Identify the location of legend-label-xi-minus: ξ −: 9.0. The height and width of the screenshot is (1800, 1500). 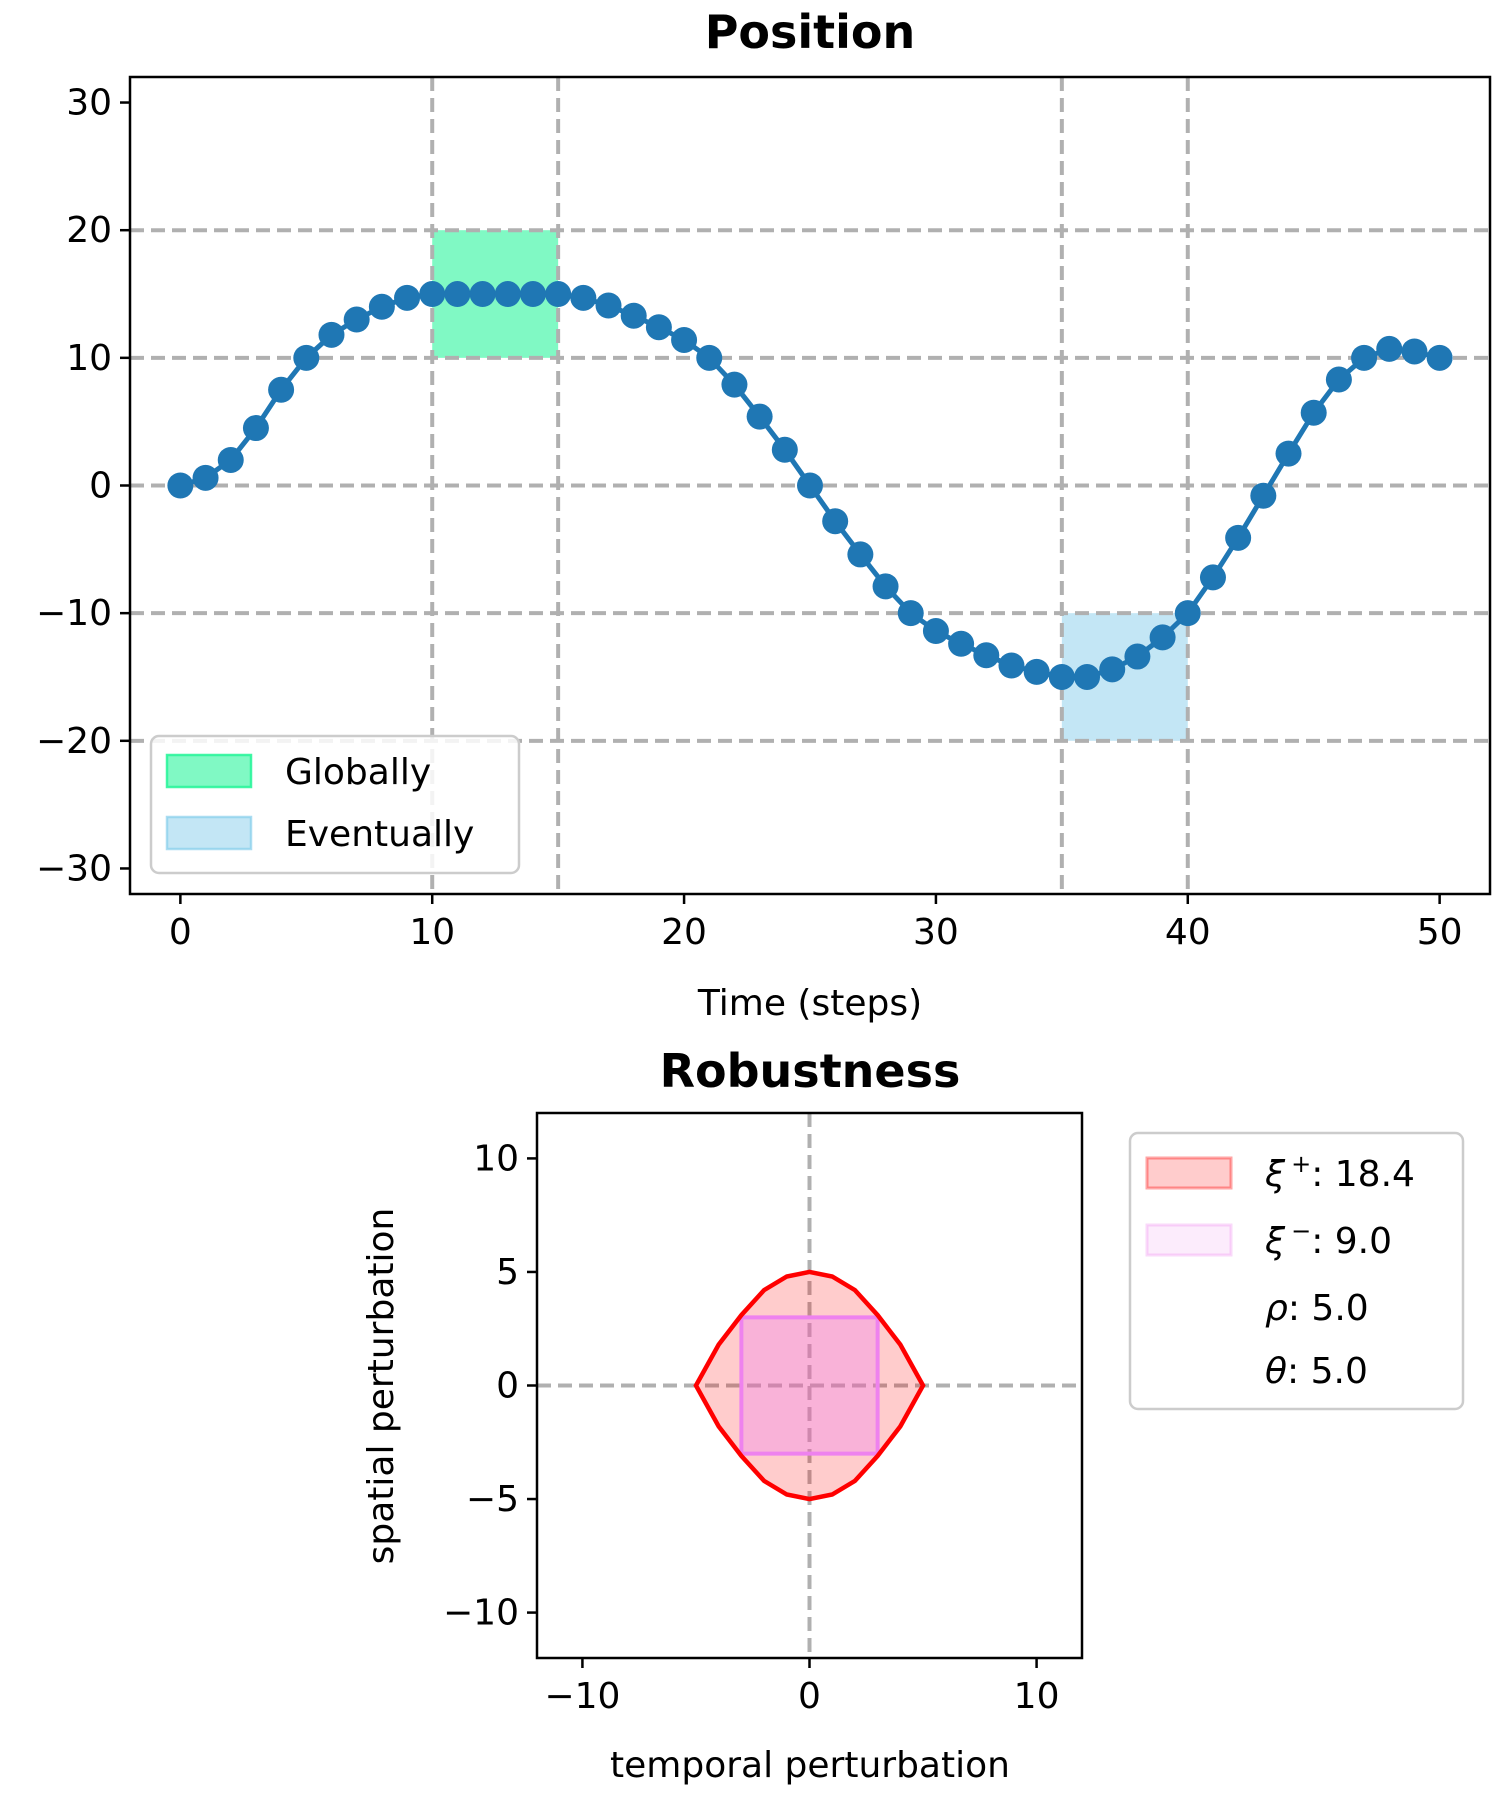
(1328, 1239).